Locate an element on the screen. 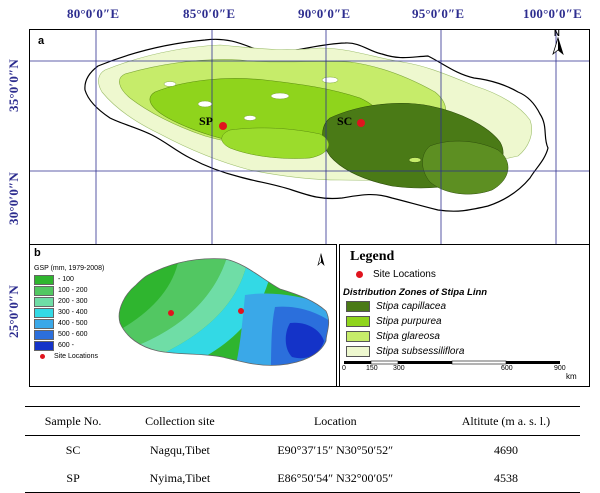 Image resolution: width=600 pixels, height=493 pixels. scale-tick-0: 0 is located at coordinates (344, 368).